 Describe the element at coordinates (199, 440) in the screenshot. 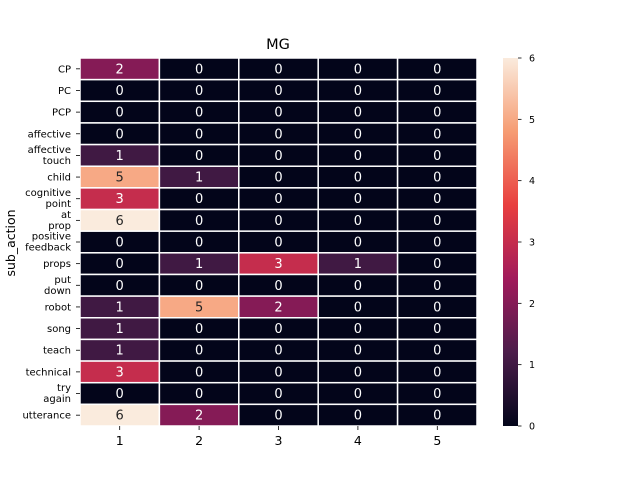

I see `x-tick-label: 2` at that location.